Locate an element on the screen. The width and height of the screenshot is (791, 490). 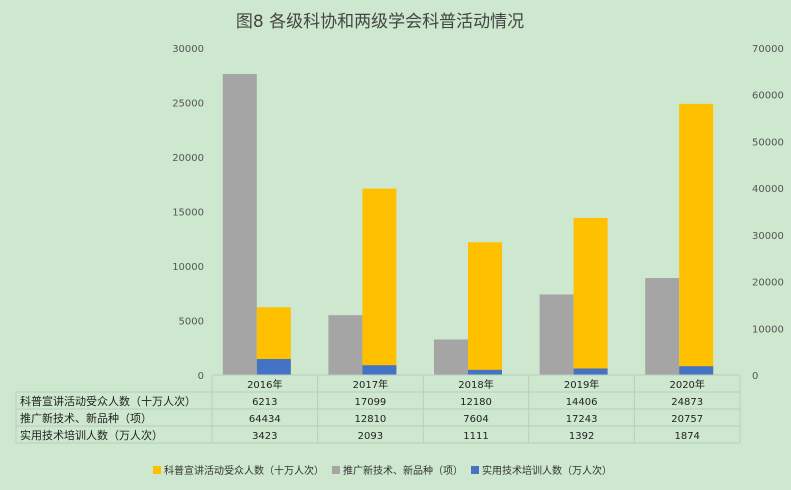
right-axis-tick-label: 10000 is located at coordinates (768, 329).